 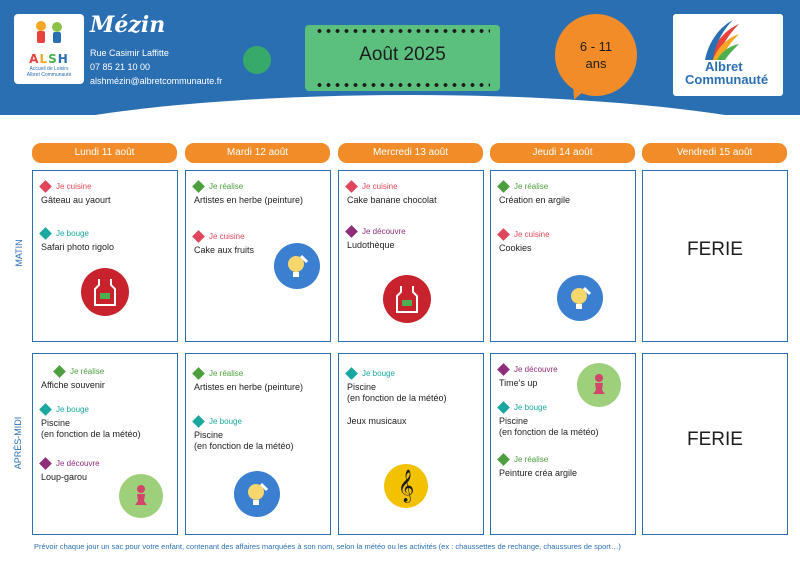 What do you see at coordinates (128, 25) in the screenshot?
I see `center-name: Mézin` at bounding box center [128, 25].